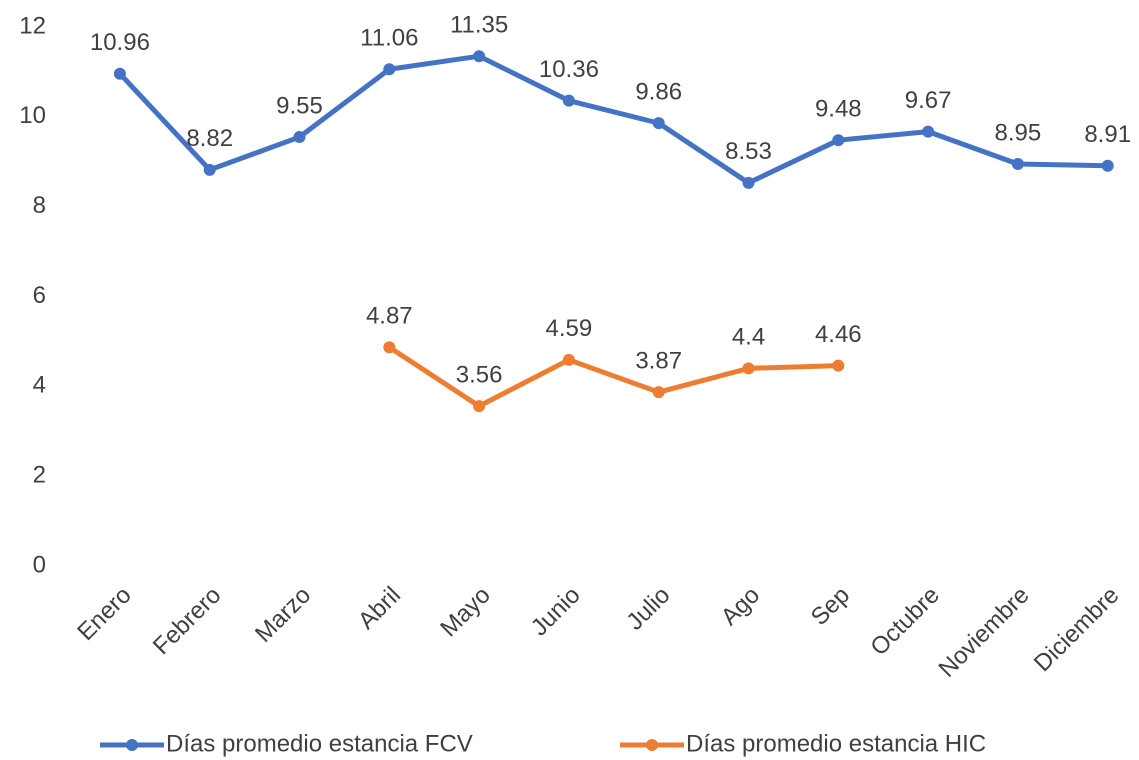 The width and height of the screenshot is (1139, 760). I want to click on data-label: 11.35, so click(479, 25).